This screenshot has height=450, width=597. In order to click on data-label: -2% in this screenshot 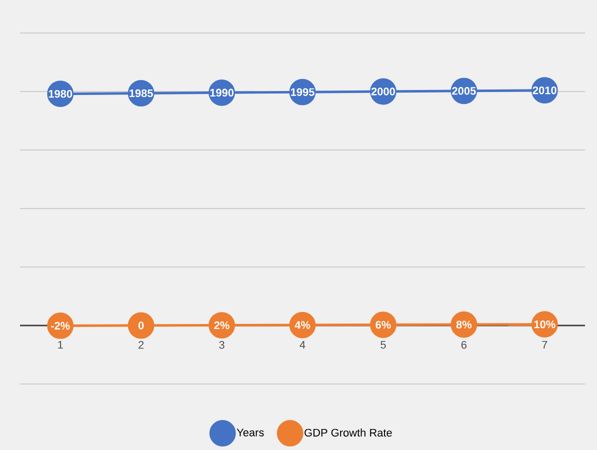, I will do `click(60, 326)`.